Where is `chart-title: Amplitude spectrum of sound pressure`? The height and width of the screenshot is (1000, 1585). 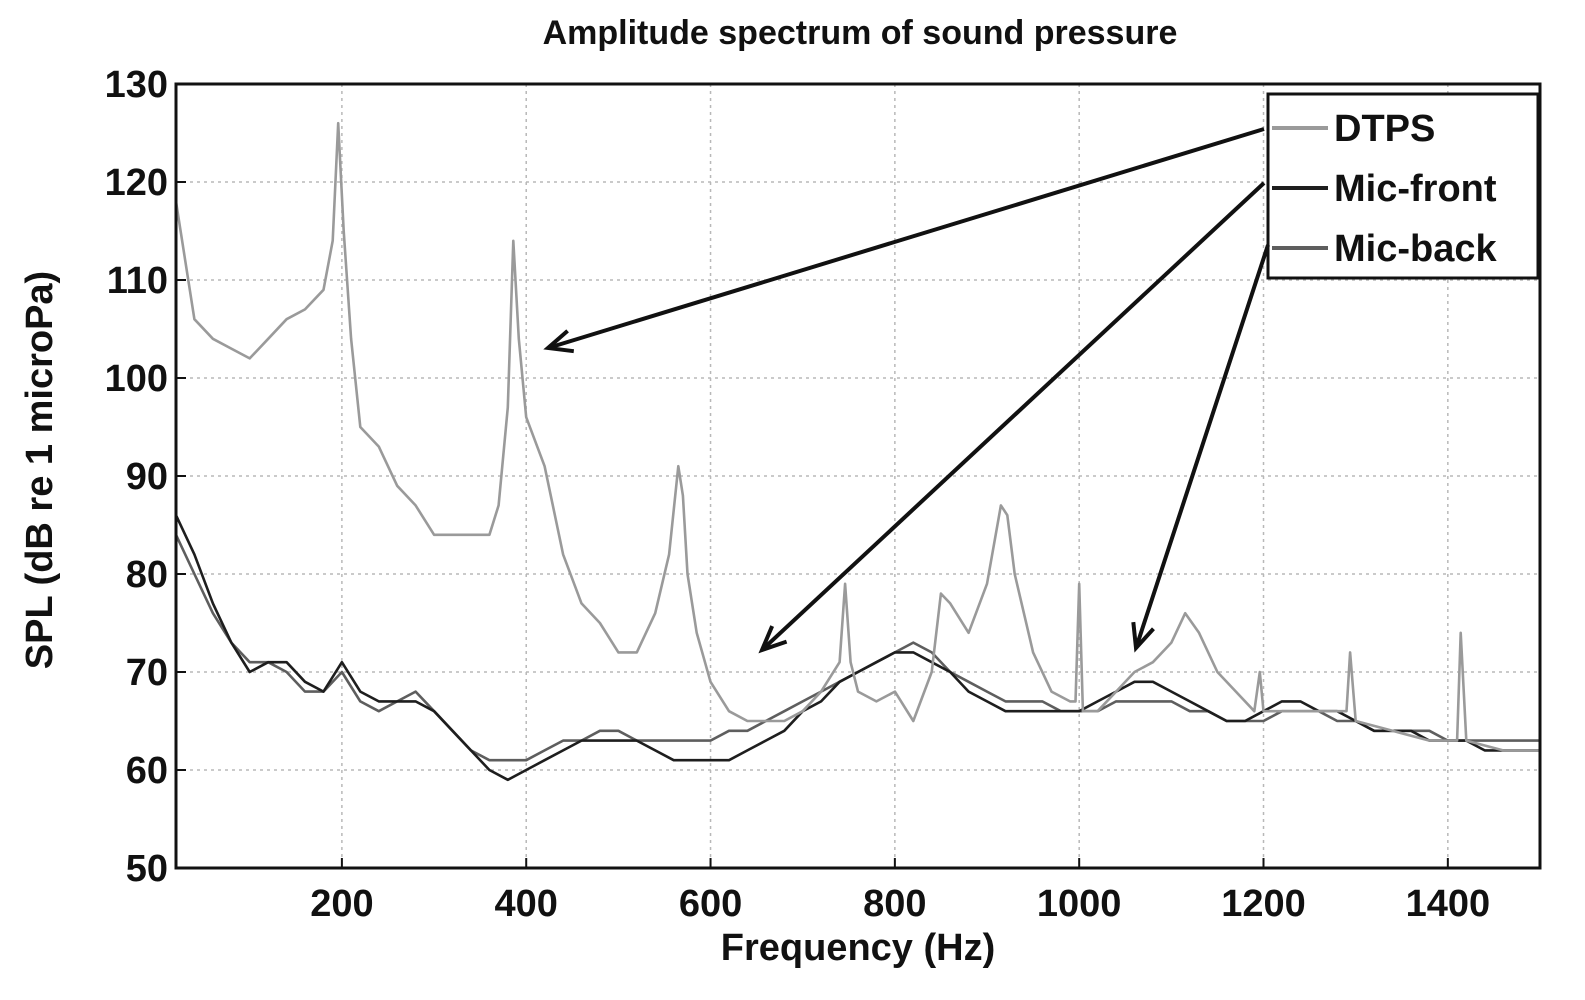
chart-title: Amplitude spectrum of sound pressure is located at coordinates (860, 33).